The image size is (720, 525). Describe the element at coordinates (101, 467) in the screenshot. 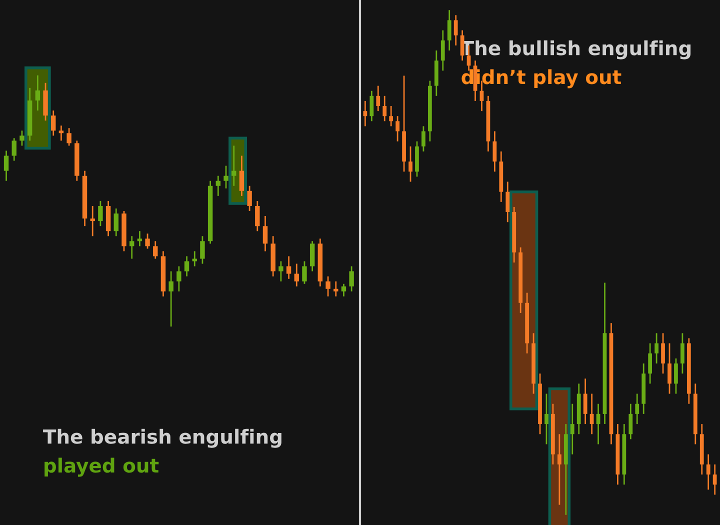

I see `text: played out` at that location.